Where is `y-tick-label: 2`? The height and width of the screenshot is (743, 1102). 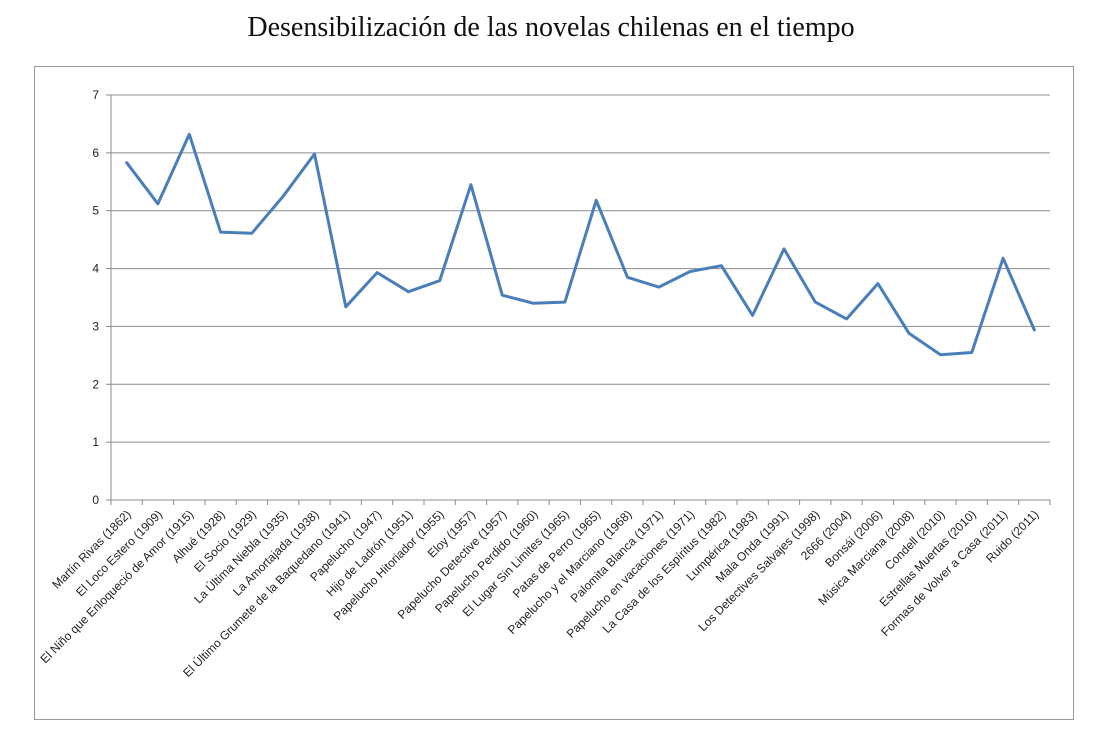
y-tick-label: 2 is located at coordinates (95, 384).